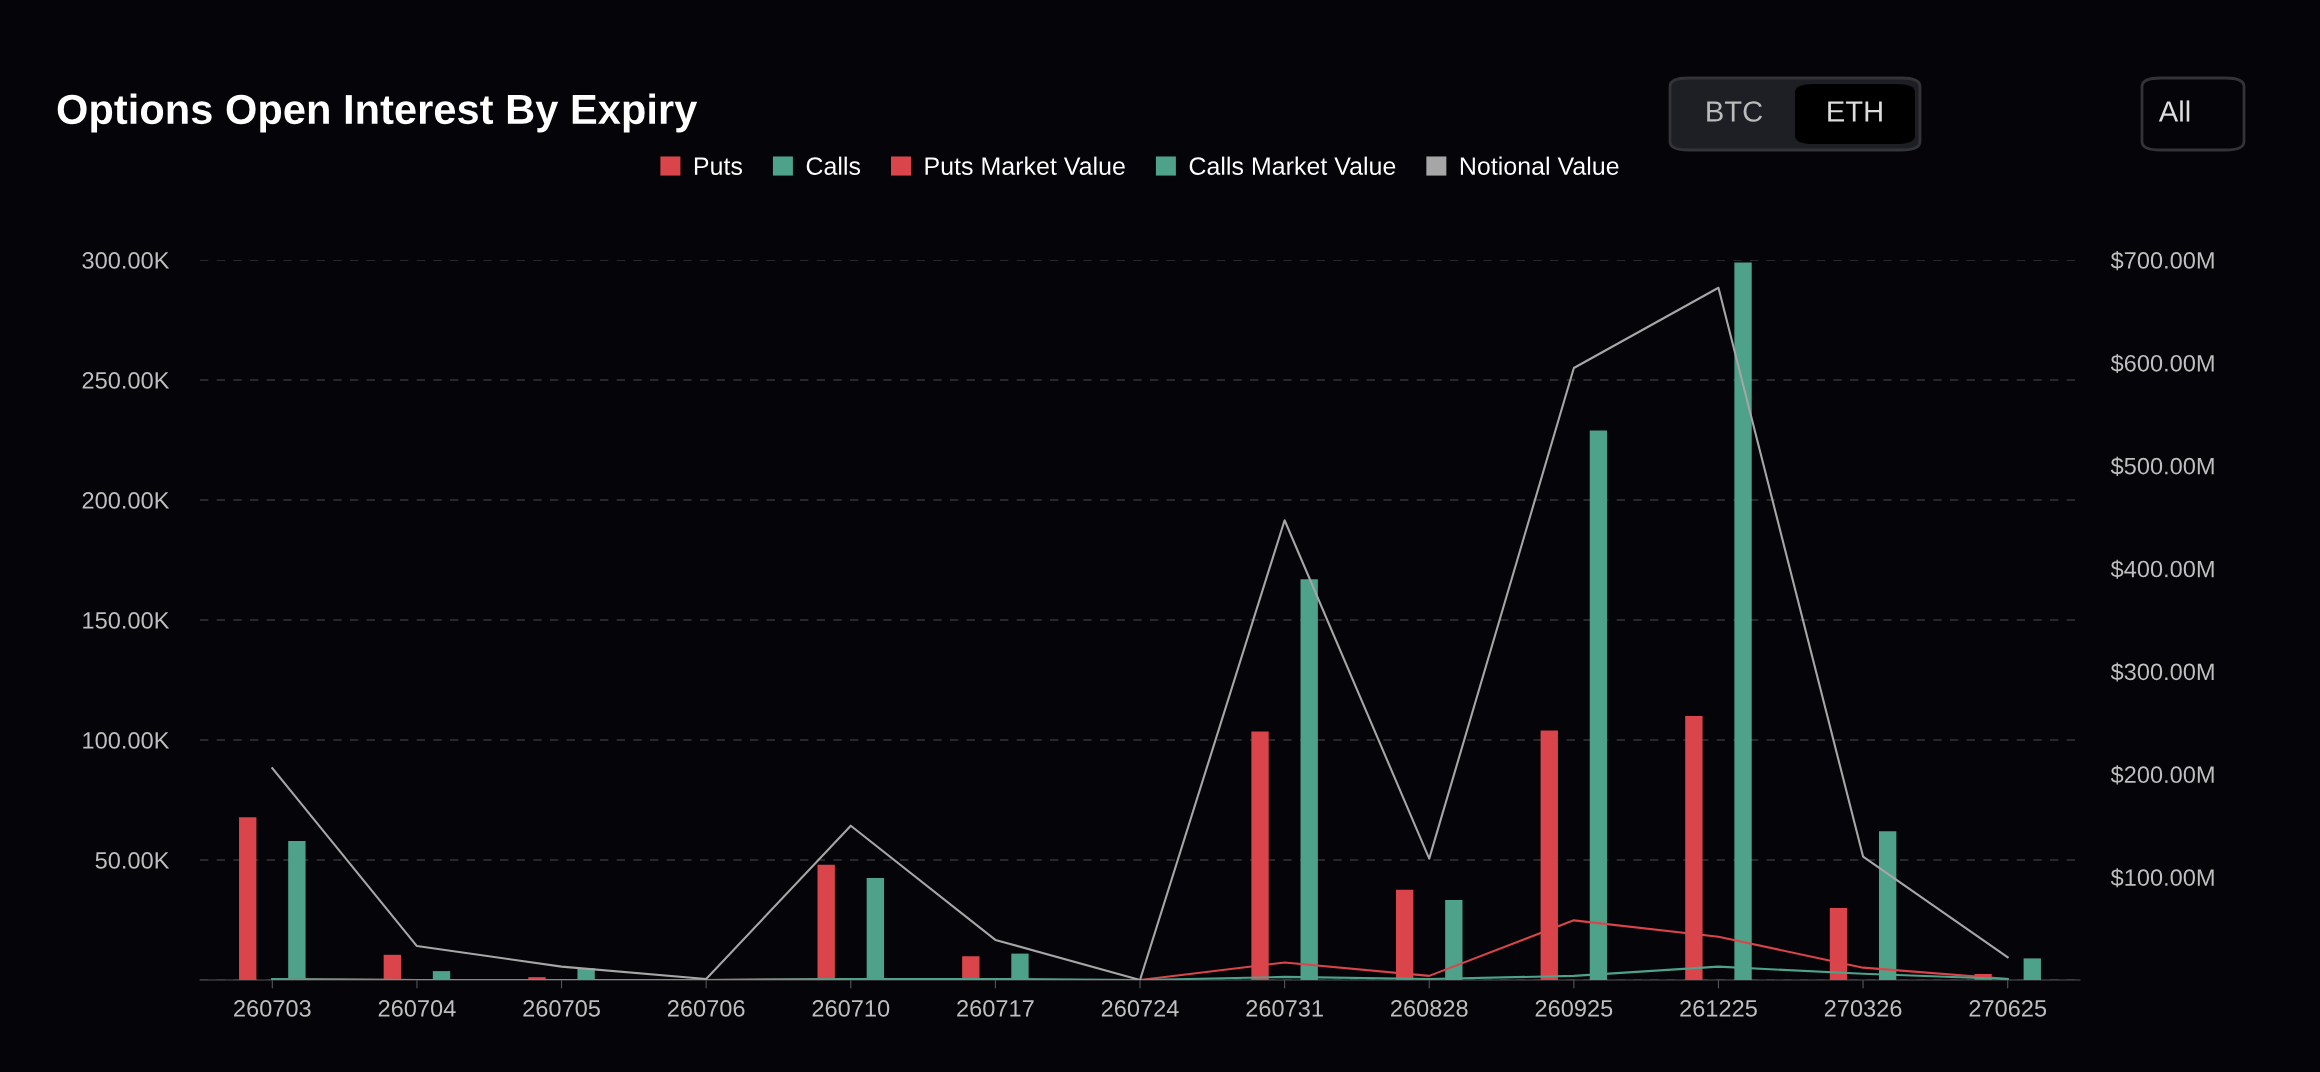 This screenshot has width=2320, height=1072. I want to click on y2-tick-label: $300.00M, so click(2162, 672).